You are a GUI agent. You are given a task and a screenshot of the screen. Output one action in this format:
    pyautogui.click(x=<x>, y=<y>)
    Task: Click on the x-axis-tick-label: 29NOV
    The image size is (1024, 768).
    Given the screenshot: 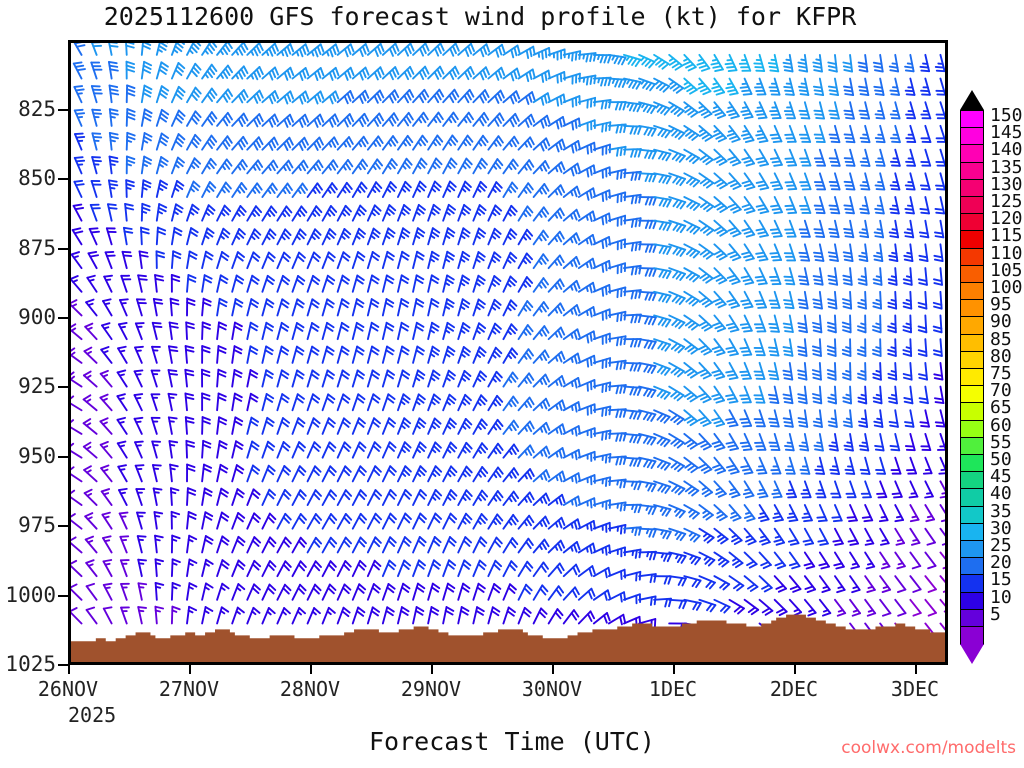 What is the action you would take?
    pyautogui.click(x=431, y=689)
    